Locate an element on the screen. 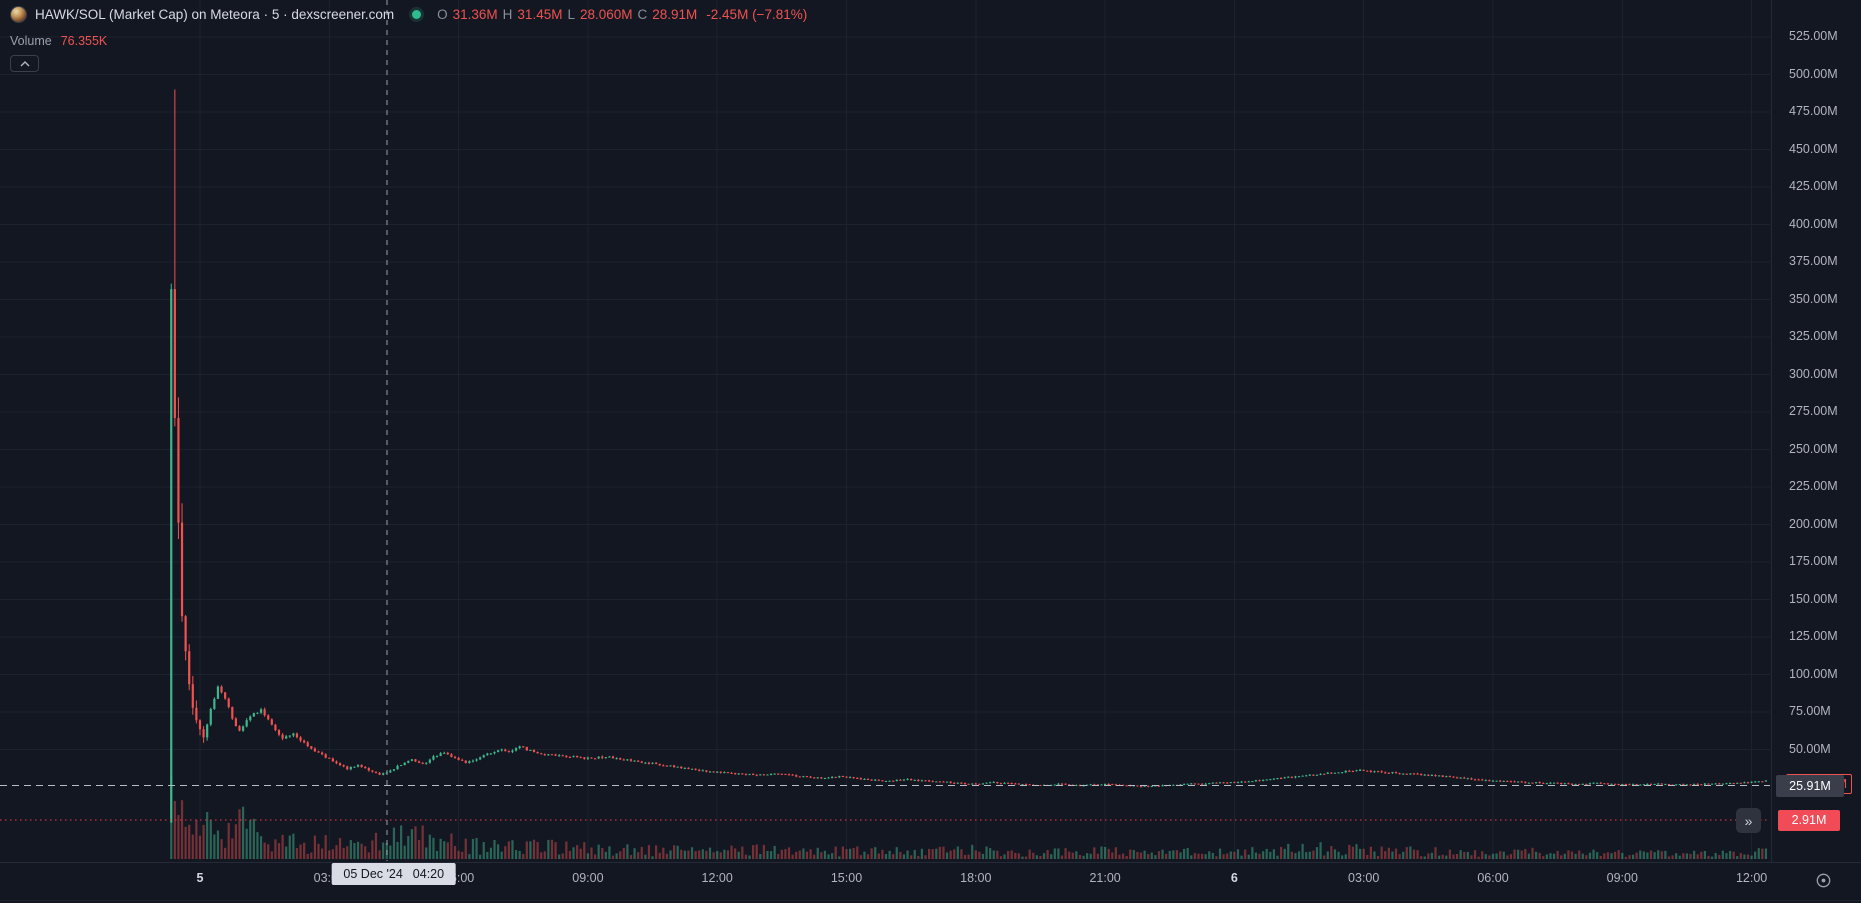 This screenshot has height=903, width=1861. high-value: 31.45M is located at coordinates (540, 14).